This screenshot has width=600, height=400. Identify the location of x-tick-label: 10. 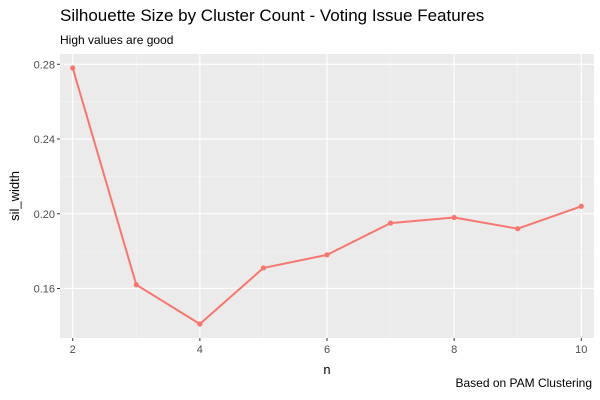
(581, 350).